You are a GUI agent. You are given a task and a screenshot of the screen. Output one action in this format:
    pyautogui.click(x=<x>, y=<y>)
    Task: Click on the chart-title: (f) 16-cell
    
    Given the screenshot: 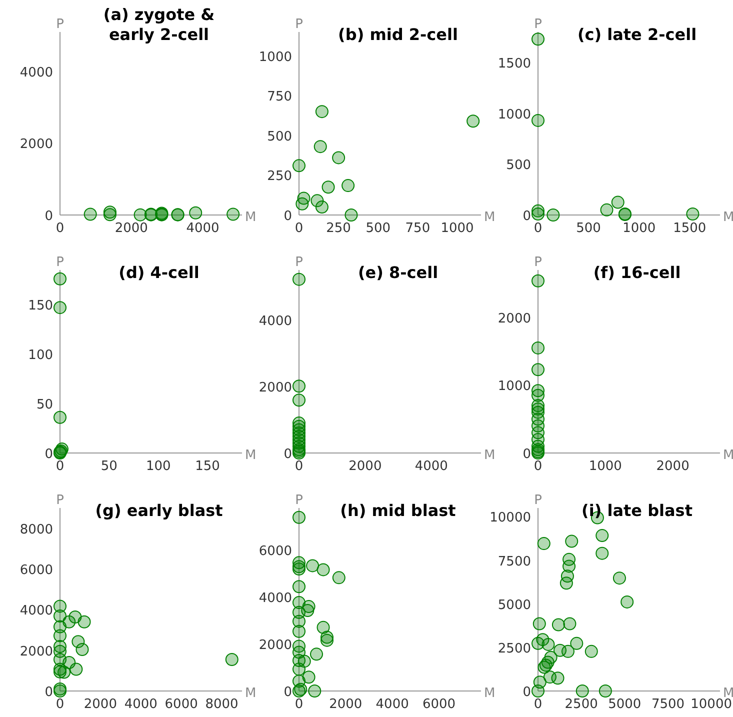 What is the action you would take?
    pyautogui.click(x=637, y=272)
    